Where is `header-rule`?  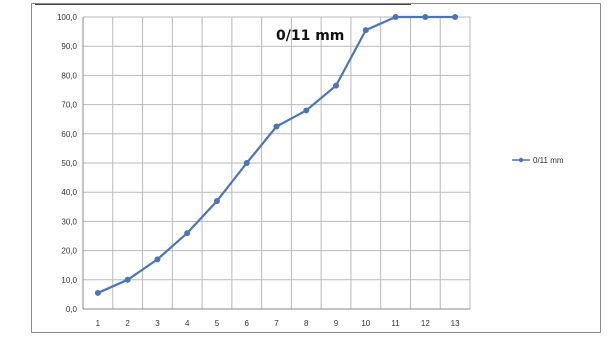 header-rule is located at coordinates (223, 4).